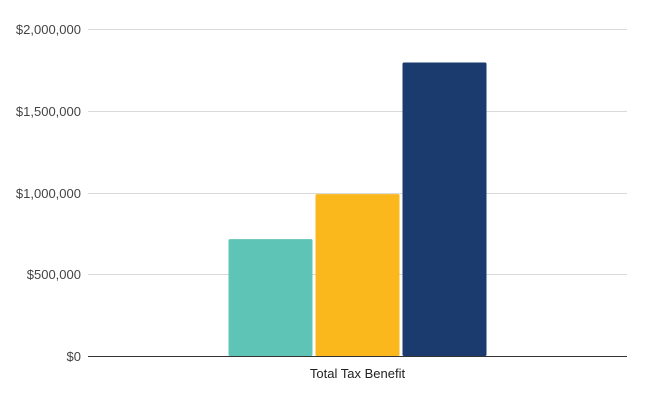 The width and height of the screenshot is (647, 400). I want to click on y-tick-label-0: $0, so click(74, 356).